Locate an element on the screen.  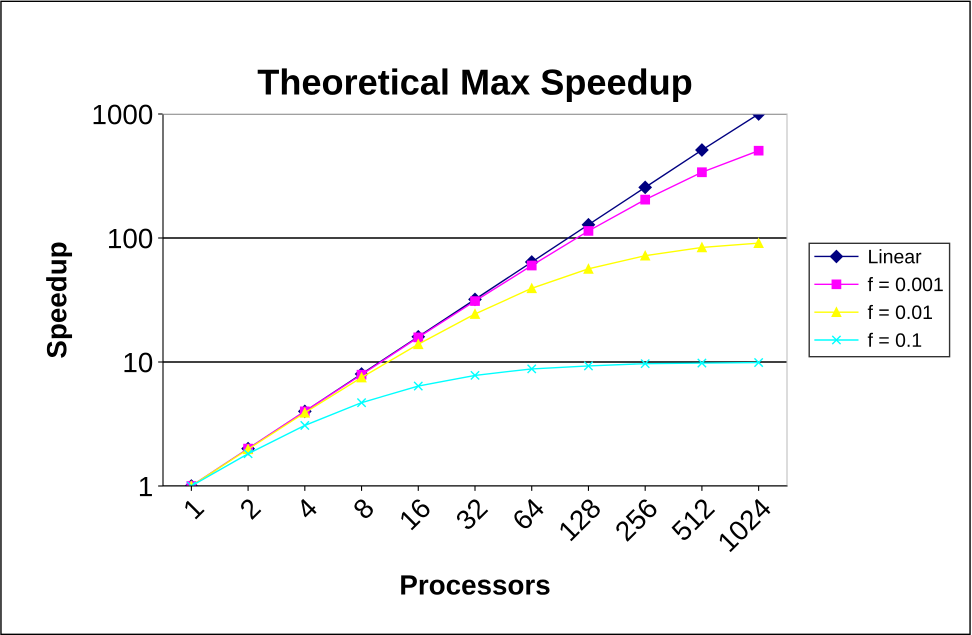
y-tick-label: 100 is located at coordinates (130, 238).